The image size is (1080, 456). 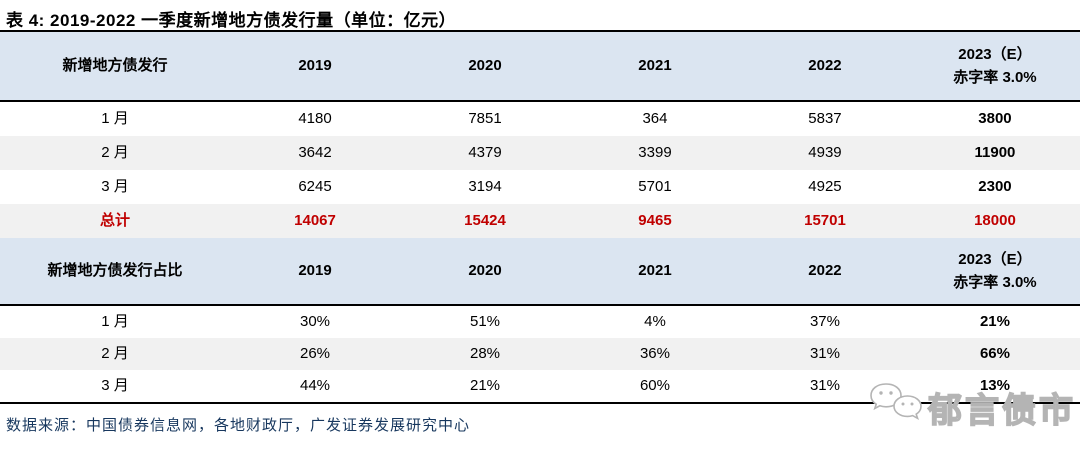 What do you see at coordinates (540, 322) in the screenshot?
I see `table-row-jan-share: 1 月 30% 51% 4% 37% 21%` at bounding box center [540, 322].